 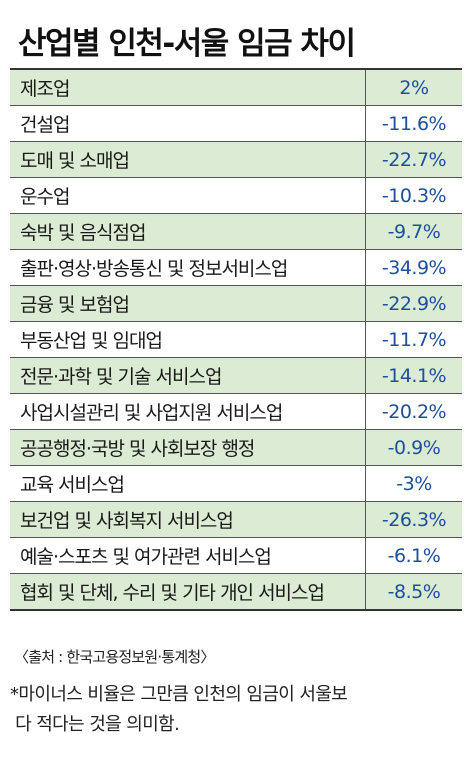 What do you see at coordinates (414, 411) in the screenshot?
I see `wage-difference: -20.2%` at bounding box center [414, 411].